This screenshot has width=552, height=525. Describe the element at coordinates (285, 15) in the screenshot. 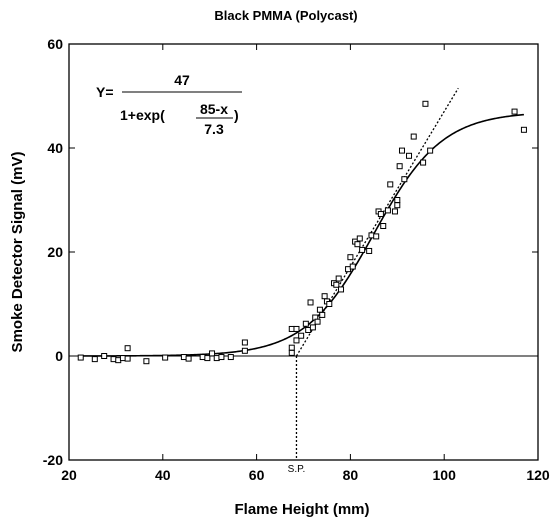

I see `chart-title: Black PMMA (Polycast)` at that location.